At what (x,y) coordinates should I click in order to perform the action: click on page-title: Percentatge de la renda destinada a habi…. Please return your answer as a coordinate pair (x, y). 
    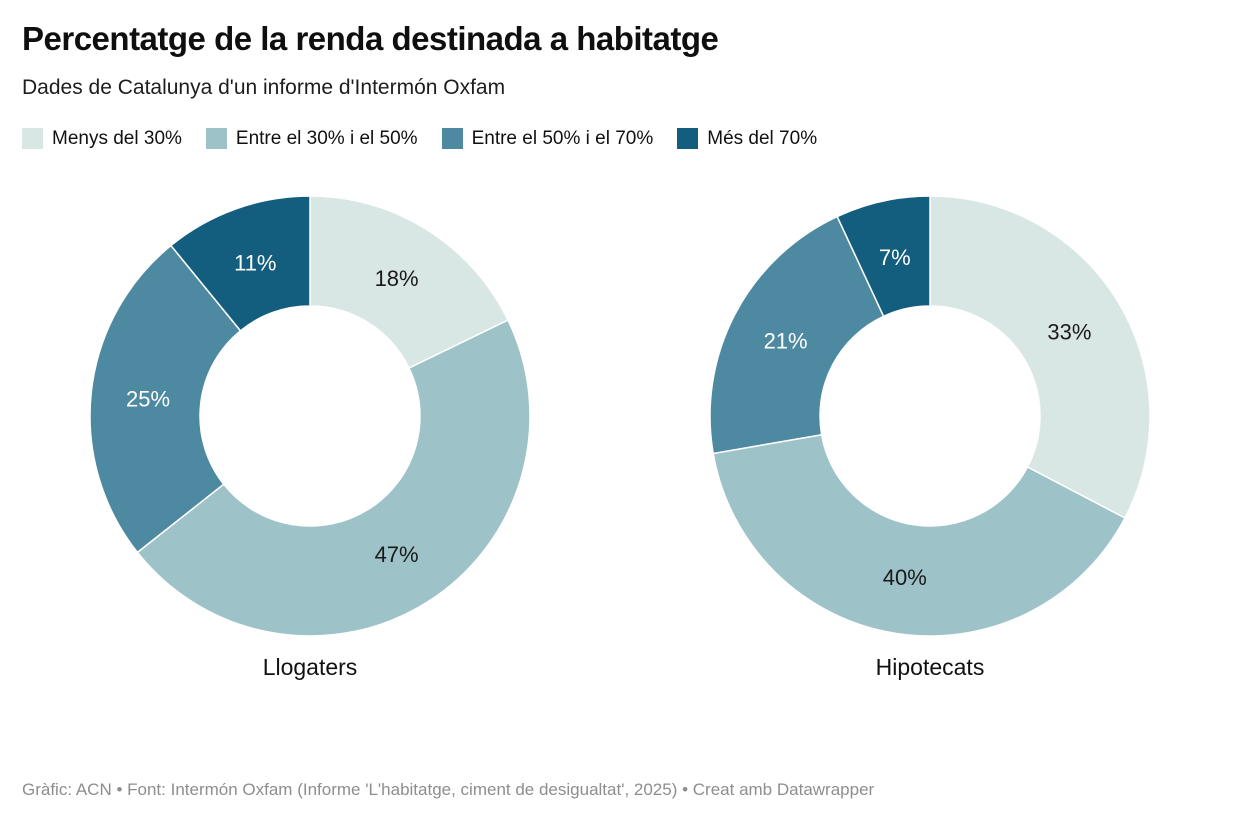
    Looking at the image, I should click on (370, 38).